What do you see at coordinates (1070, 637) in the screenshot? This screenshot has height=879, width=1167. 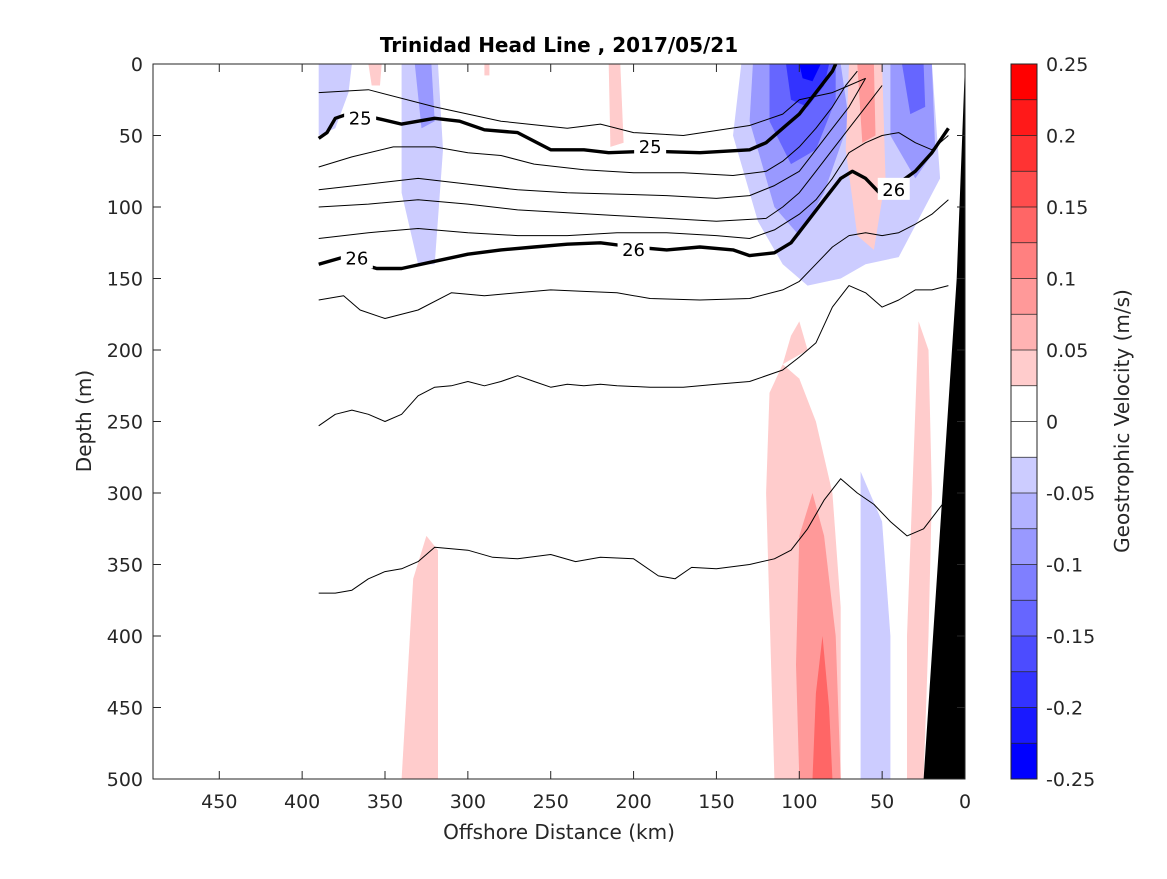 I see `colorbar-tick-label: -0.15` at bounding box center [1070, 637].